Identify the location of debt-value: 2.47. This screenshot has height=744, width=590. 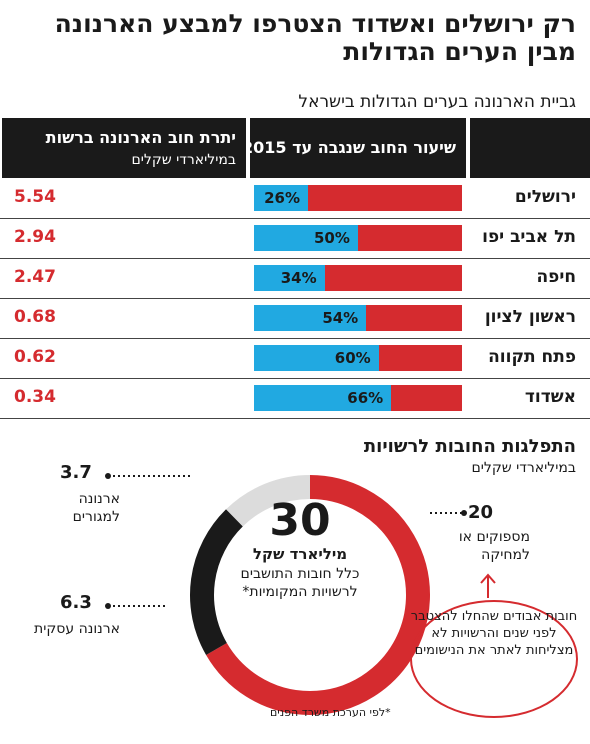
(35, 277).